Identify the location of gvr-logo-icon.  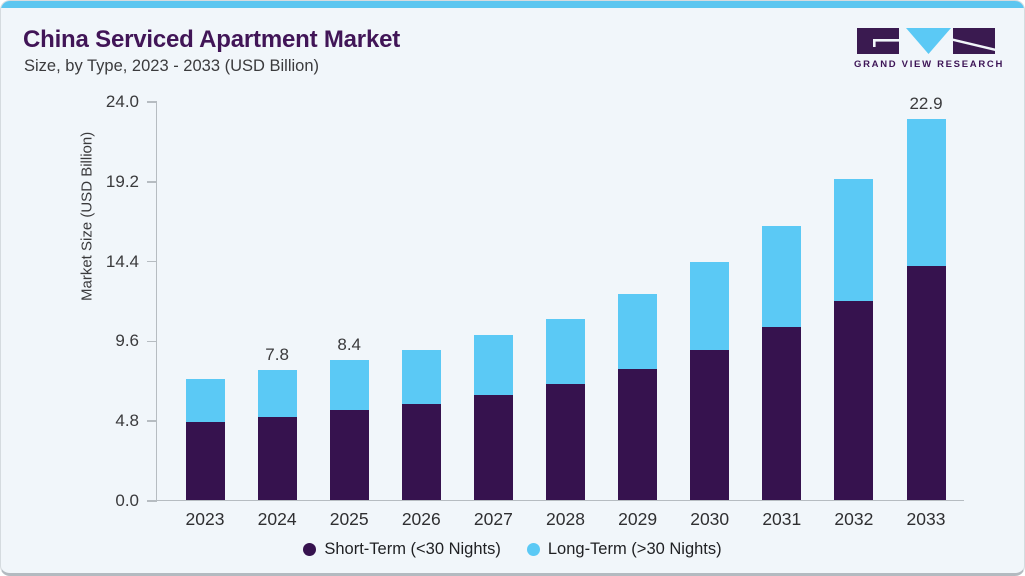
(926, 41).